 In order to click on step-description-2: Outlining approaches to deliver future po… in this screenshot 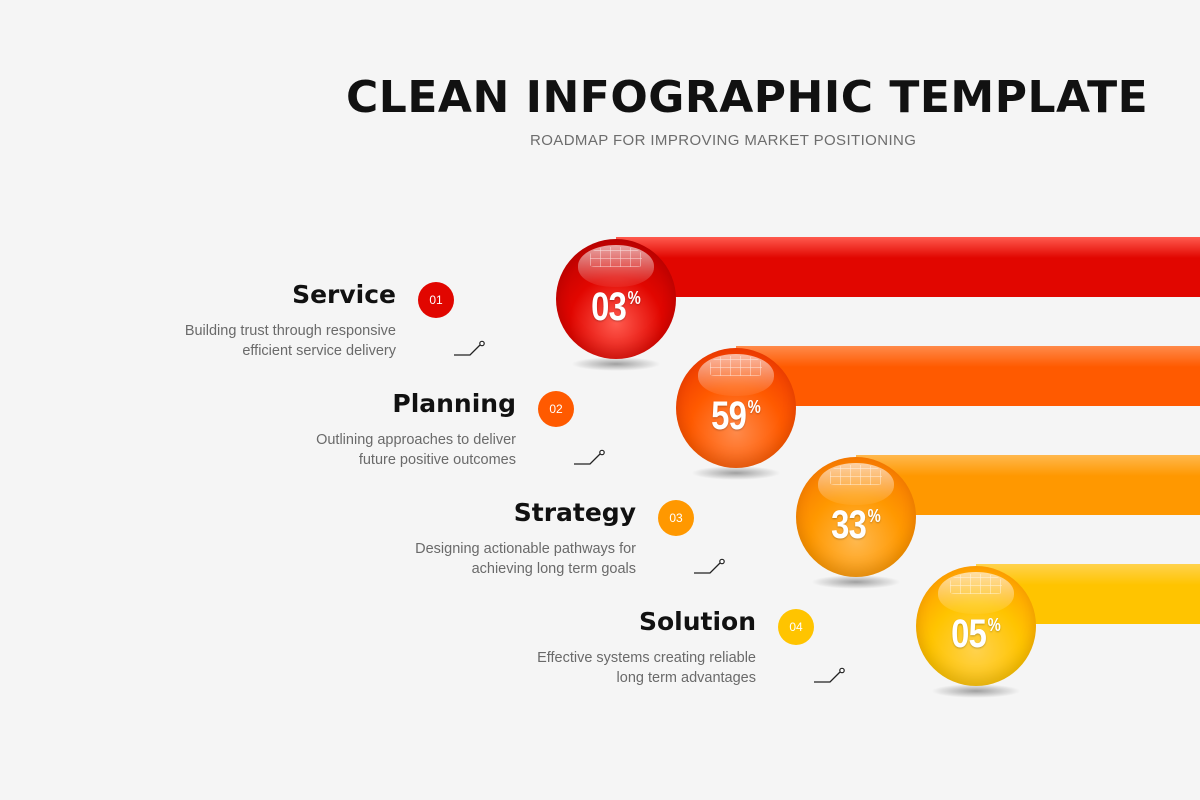, I will do `click(366, 450)`.